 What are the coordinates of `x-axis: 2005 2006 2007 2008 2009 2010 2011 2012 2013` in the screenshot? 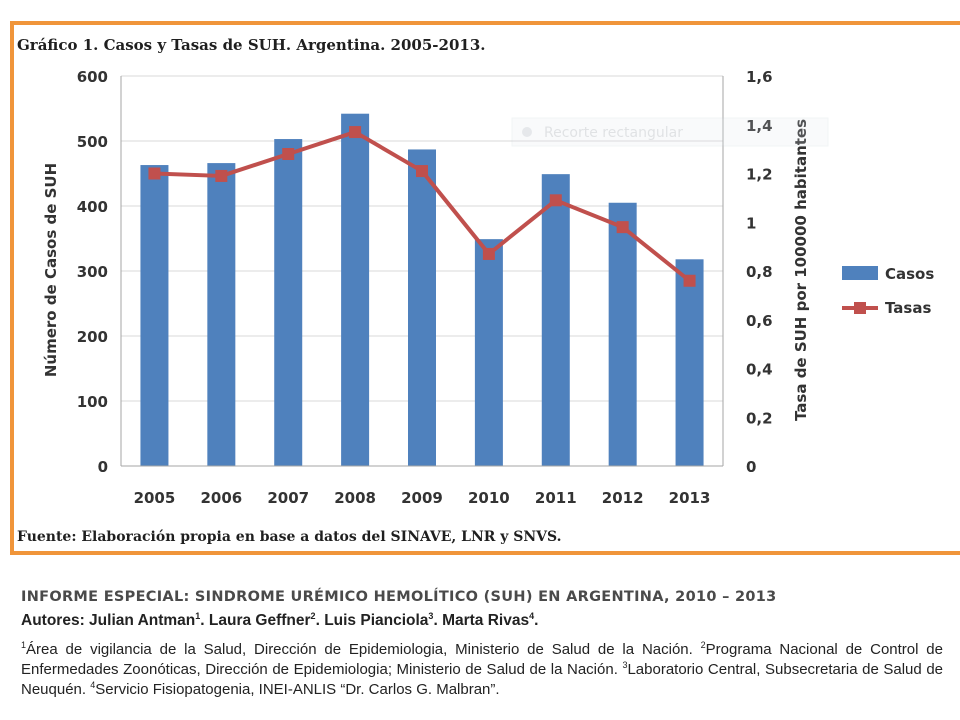 It's located at (422, 486).